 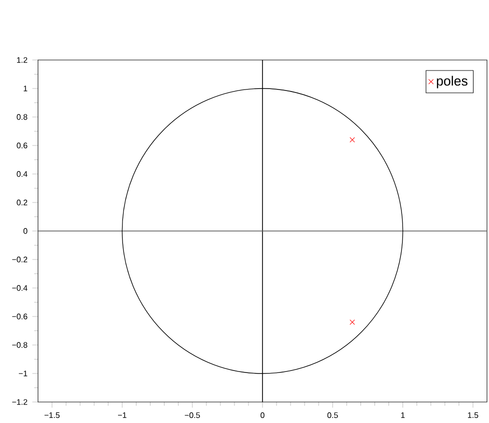 What do you see at coordinates (20, 317) in the screenshot?
I see `y-tick-label: −0.6` at bounding box center [20, 317].